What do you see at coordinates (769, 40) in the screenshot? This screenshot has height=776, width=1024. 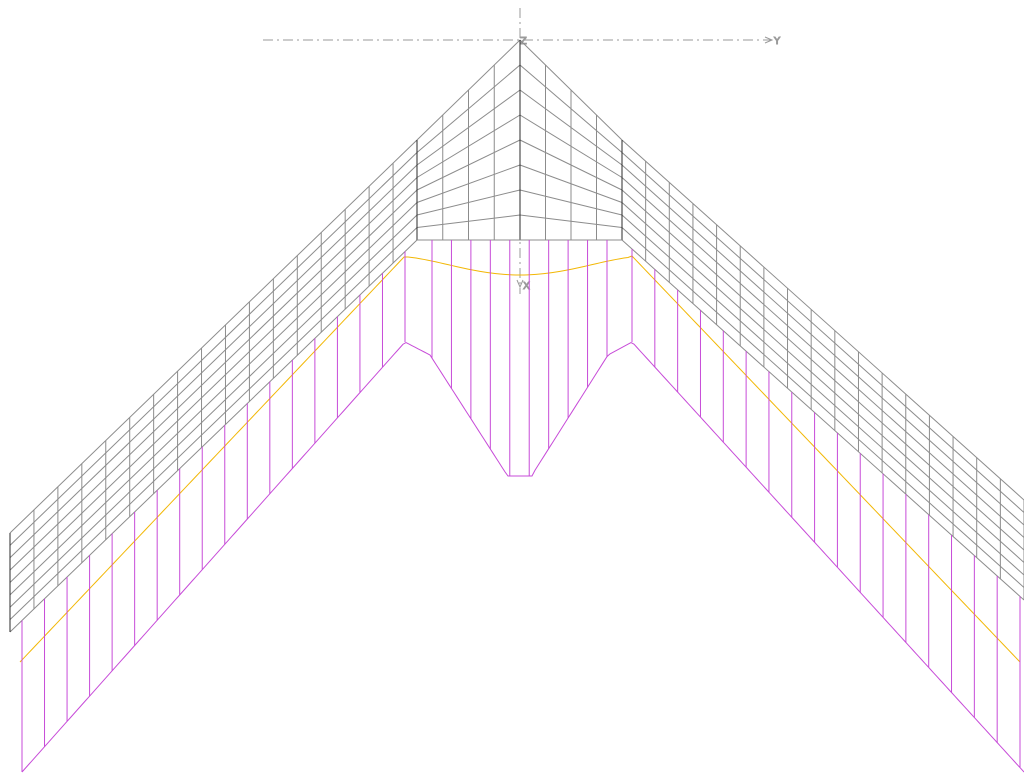 I see `y-axis-arrow-icon` at bounding box center [769, 40].